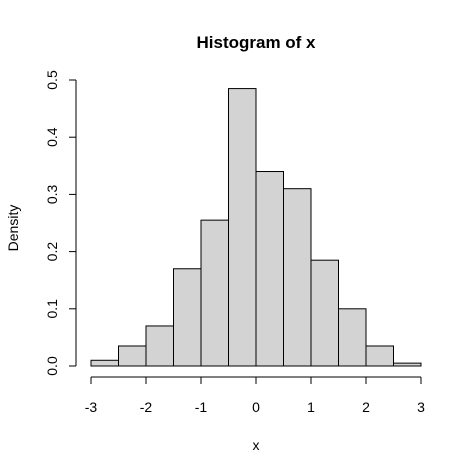 The width and height of the screenshot is (474, 474). I want to click on y-tick-label: 0.3, so click(52, 194).